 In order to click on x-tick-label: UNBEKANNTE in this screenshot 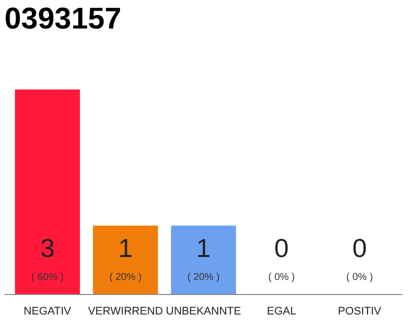, I will do `click(204, 312)`.